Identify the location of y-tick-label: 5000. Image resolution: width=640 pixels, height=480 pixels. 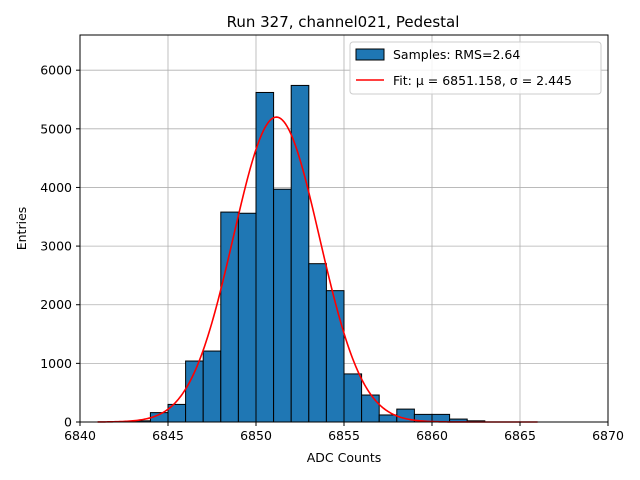
(56, 128).